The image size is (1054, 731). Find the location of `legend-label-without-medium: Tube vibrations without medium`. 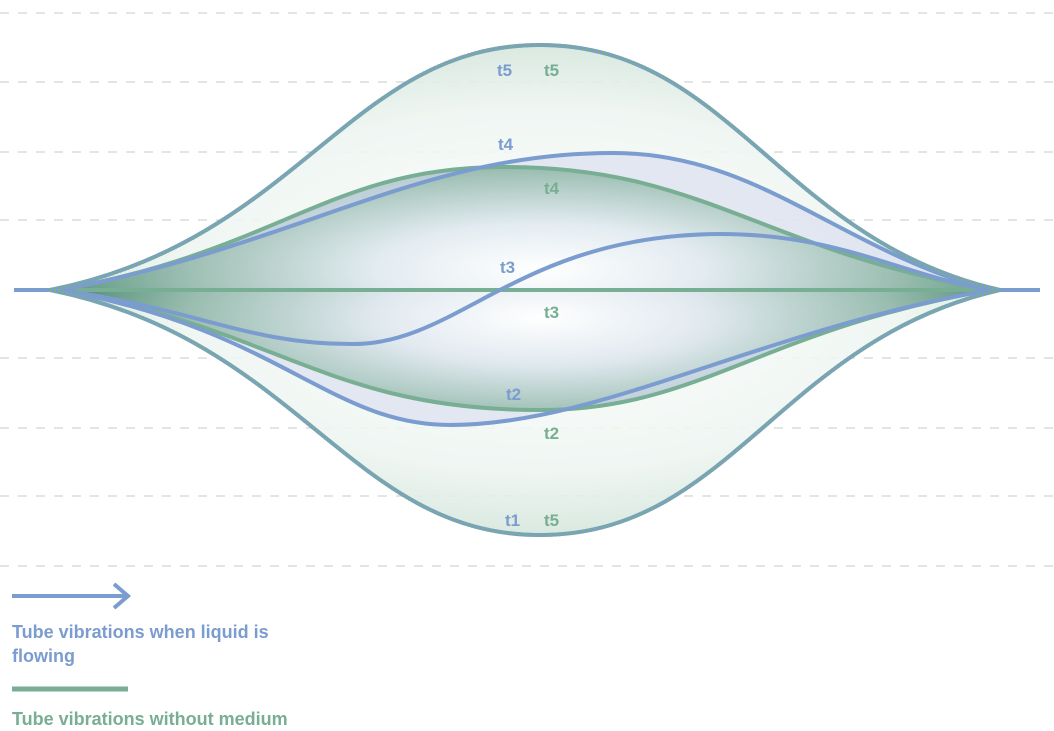

legend-label-without-medium: Tube vibrations without medium is located at coordinates (150, 719).